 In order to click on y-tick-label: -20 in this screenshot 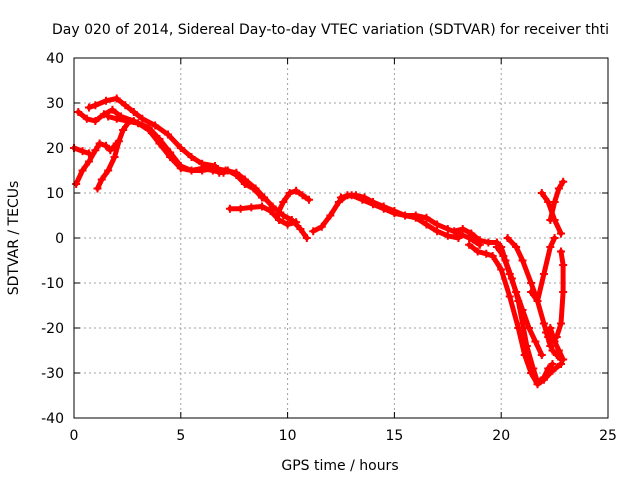, I will do `click(52, 329)`.